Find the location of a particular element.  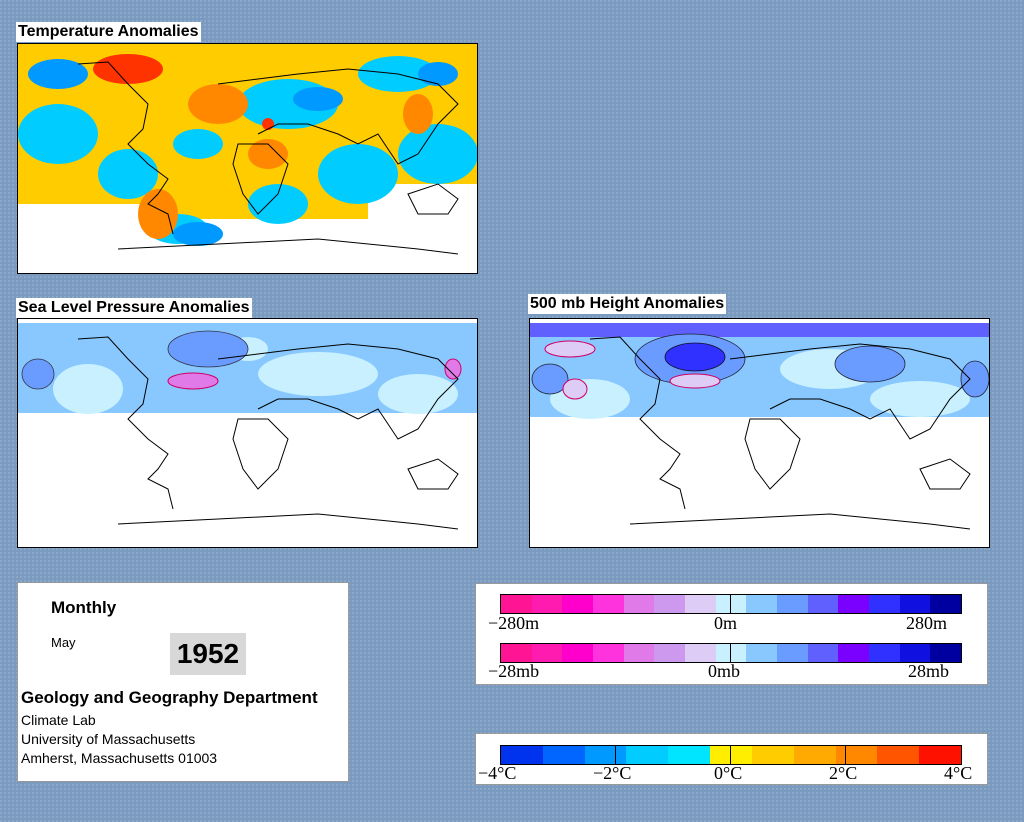

period-label: Monthly is located at coordinates (84, 607).